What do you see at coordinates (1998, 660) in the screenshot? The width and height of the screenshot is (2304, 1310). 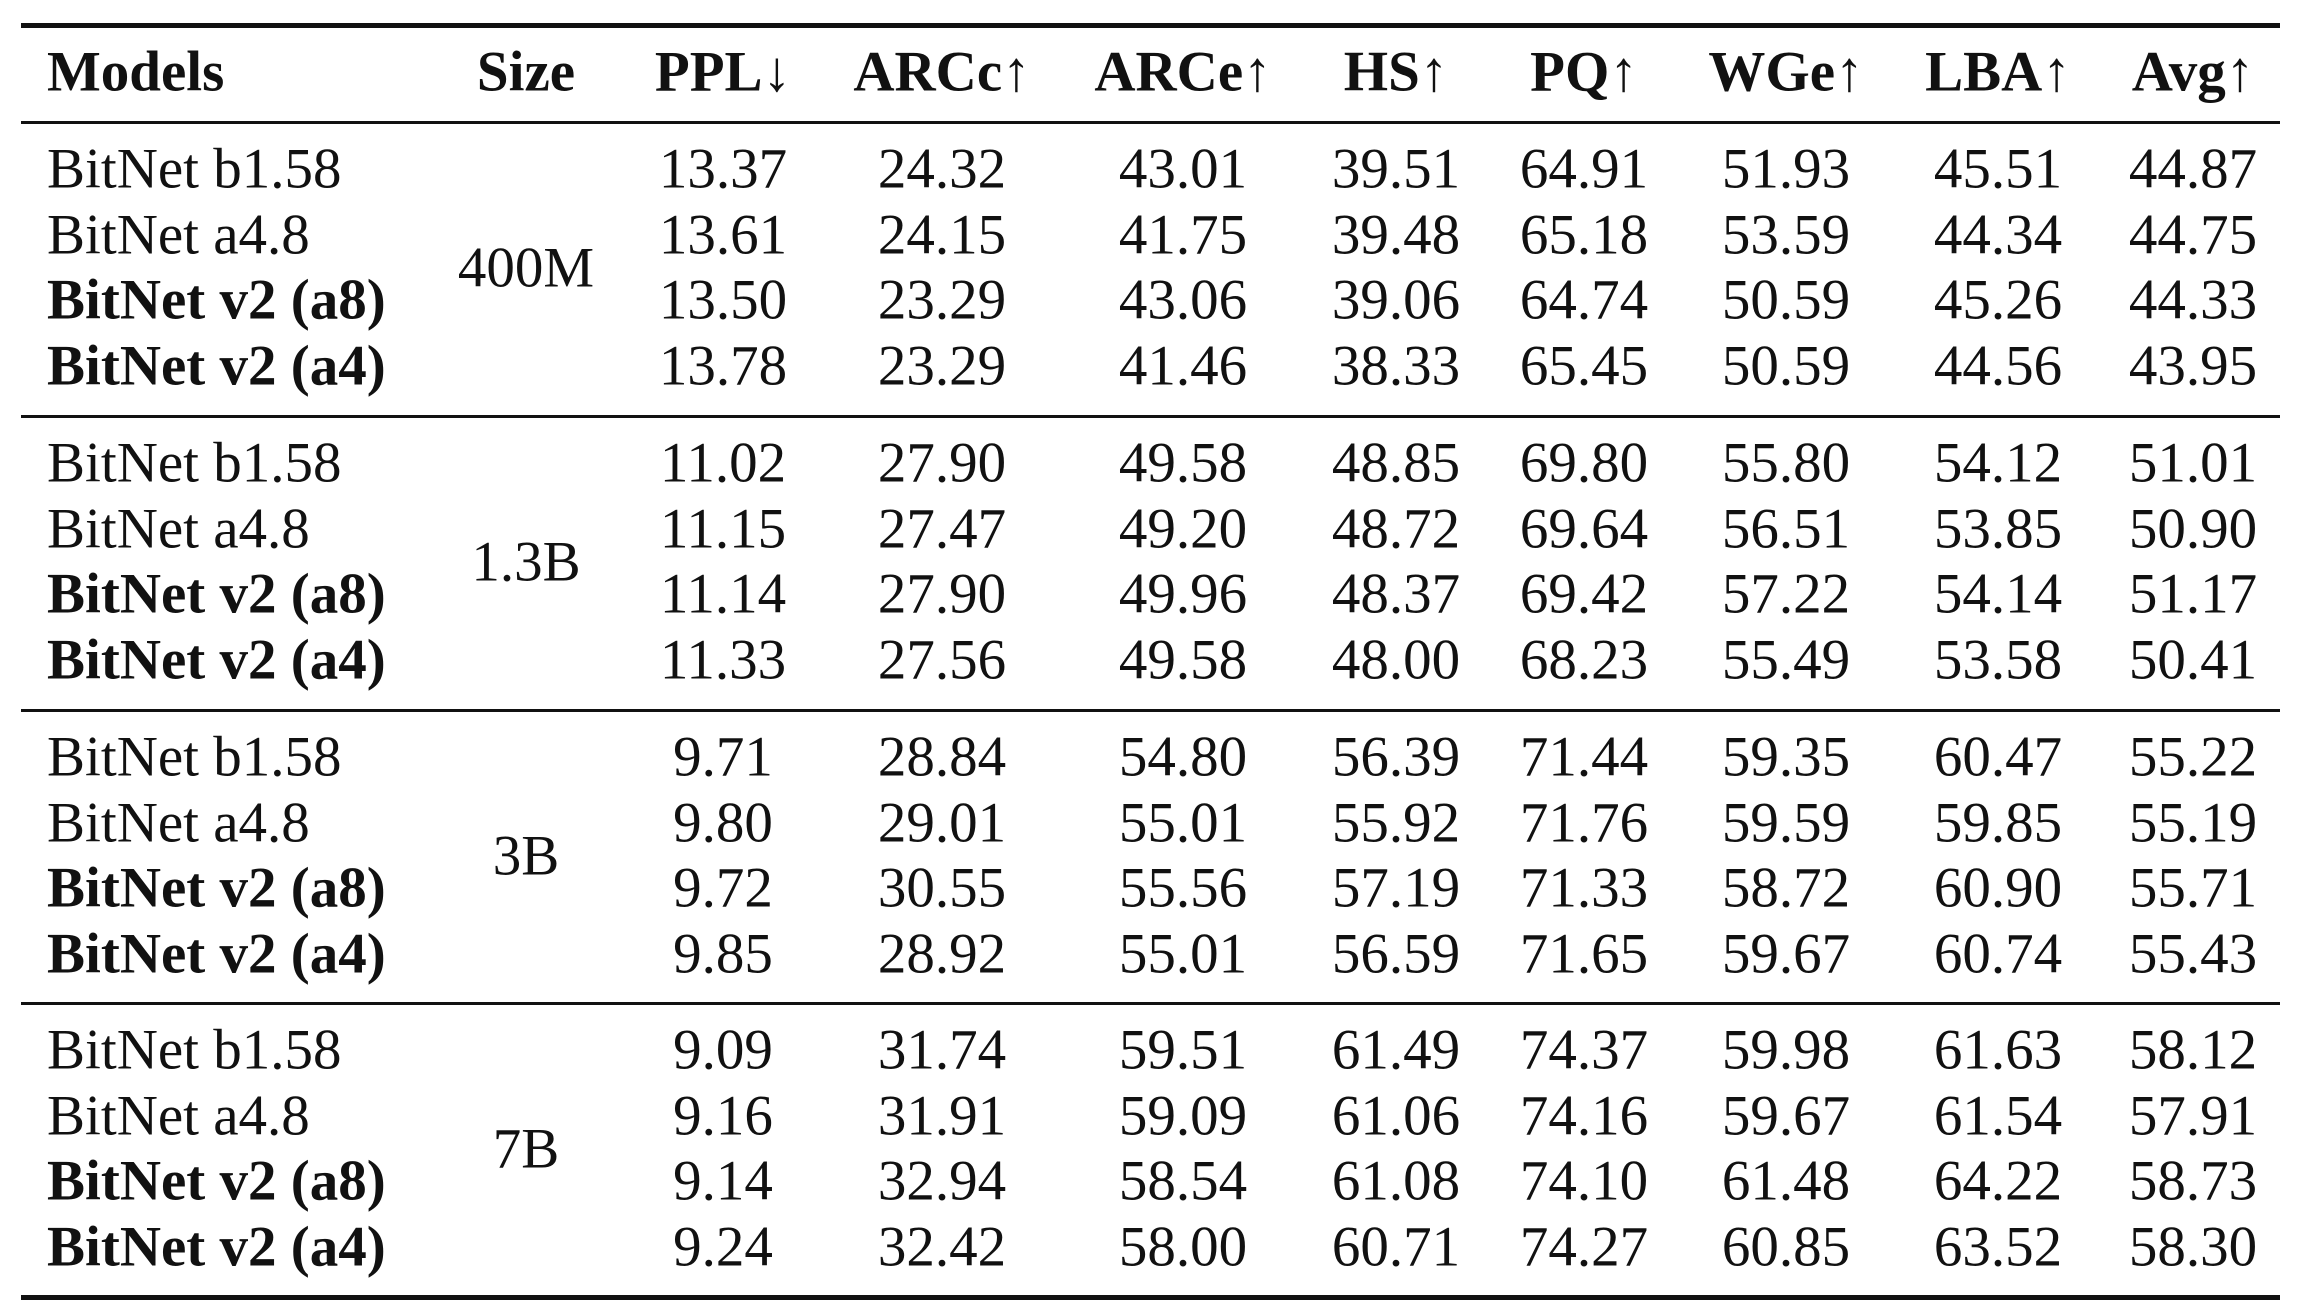 I see `value-cell: 53.58` at bounding box center [1998, 660].